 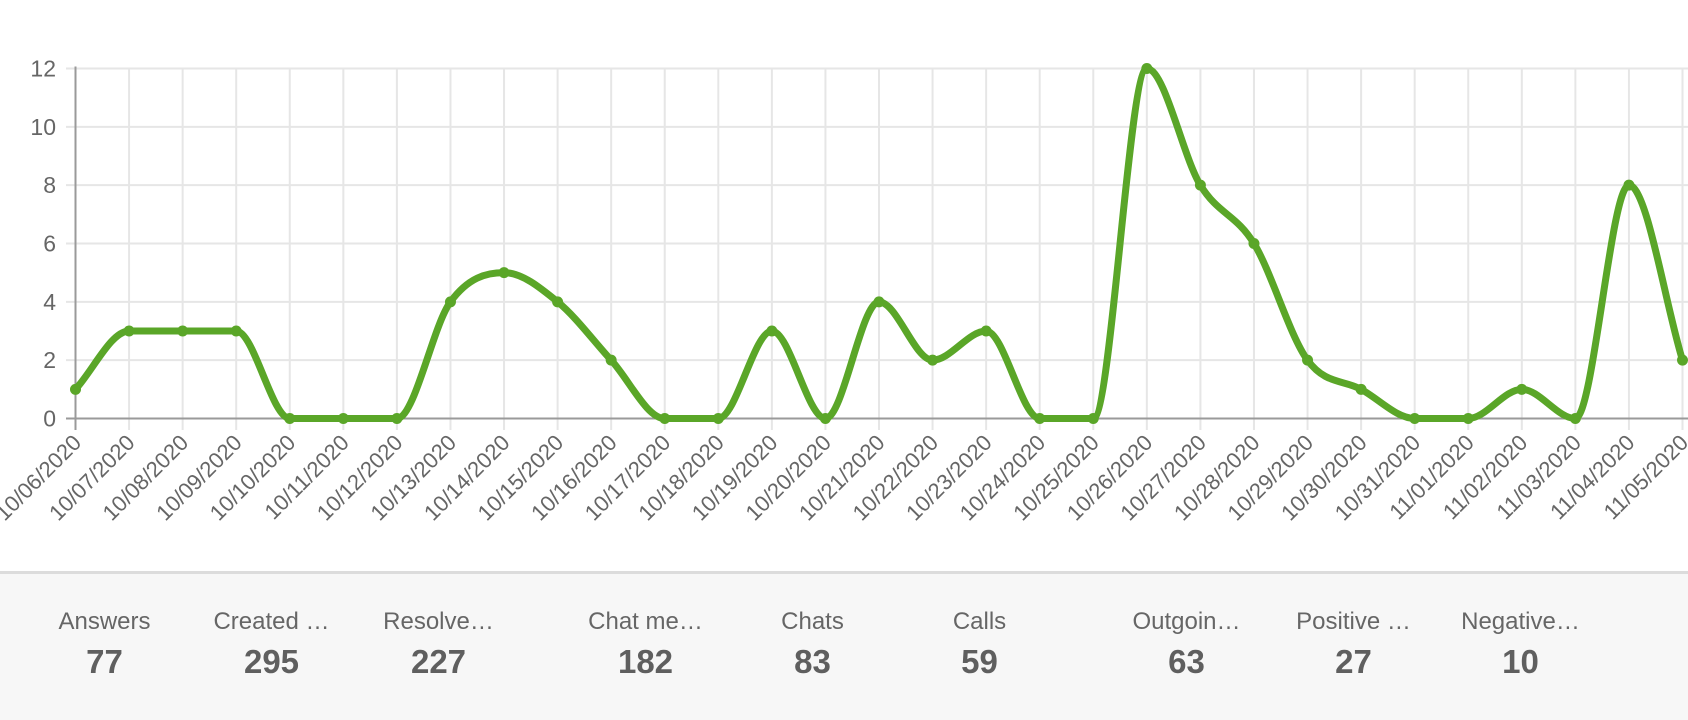 What do you see at coordinates (438, 661) in the screenshot?
I see `stat-value-resolve: 227` at bounding box center [438, 661].